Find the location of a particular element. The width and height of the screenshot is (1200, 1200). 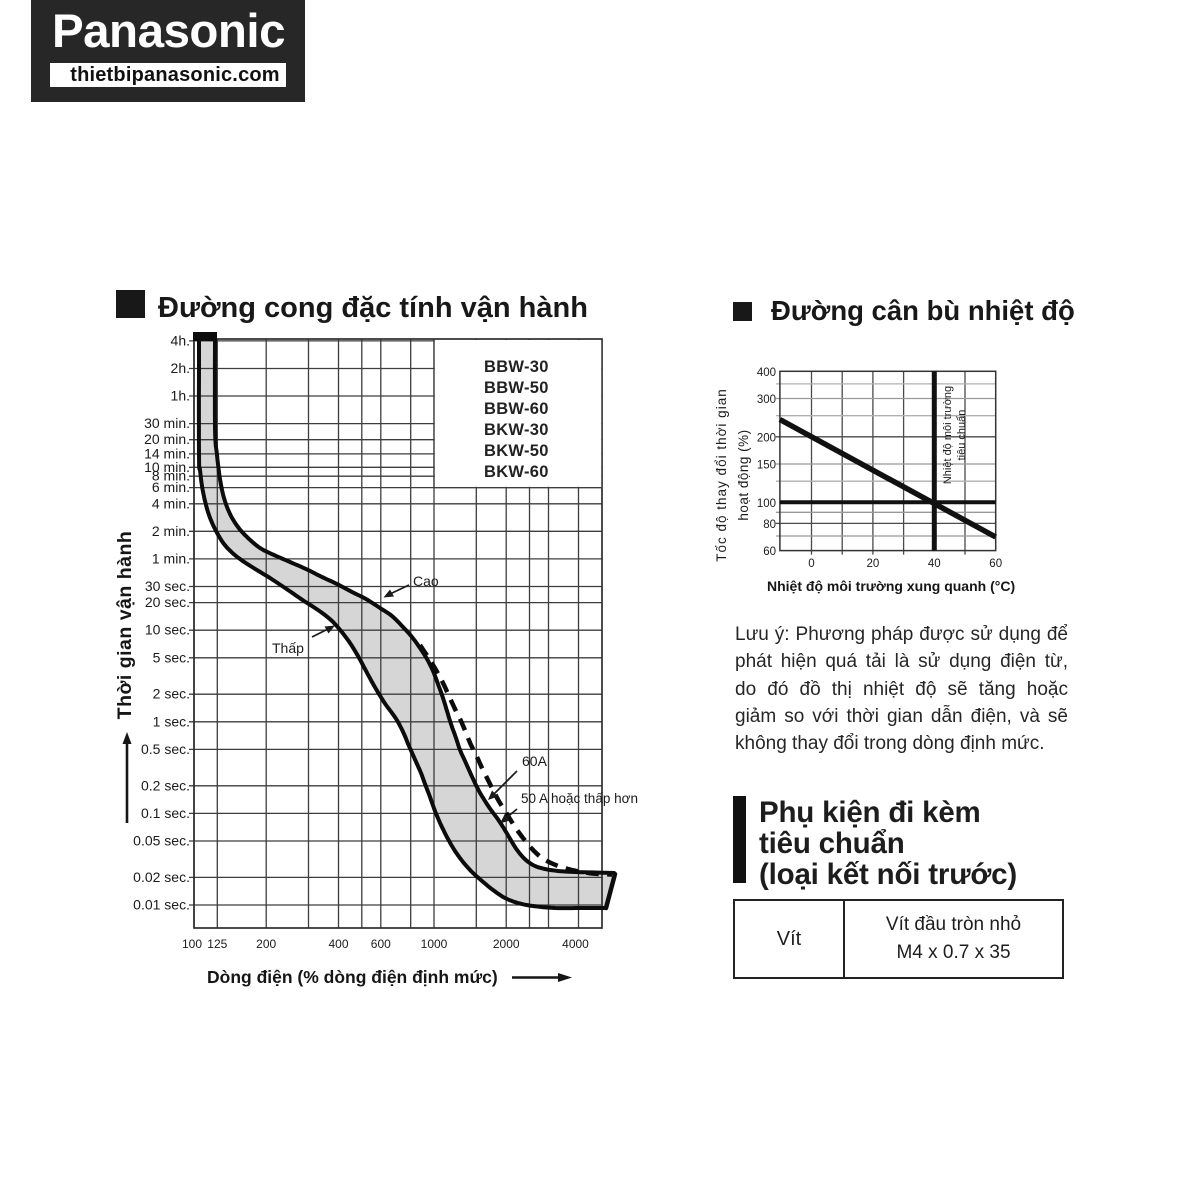

svg-text: BBW-30 is located at coordinates (516, 367).